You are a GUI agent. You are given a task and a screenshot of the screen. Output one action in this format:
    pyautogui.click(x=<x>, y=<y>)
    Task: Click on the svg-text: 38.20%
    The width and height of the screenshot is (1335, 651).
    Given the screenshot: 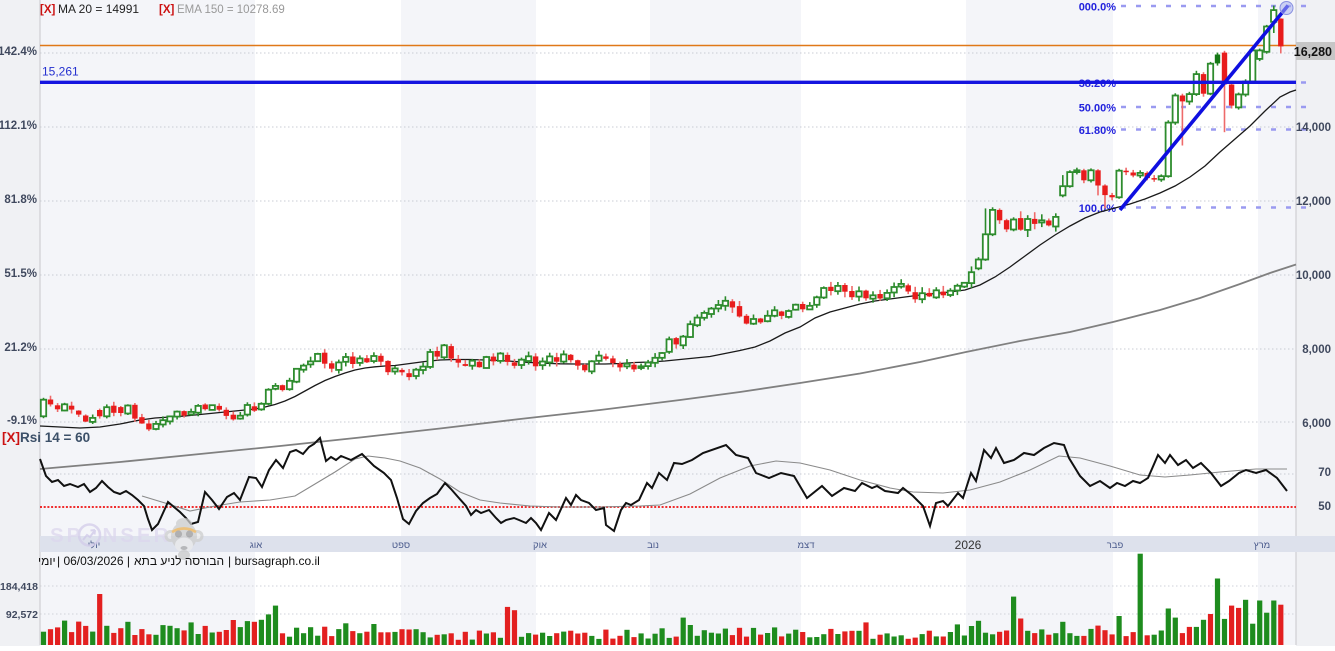 What is the action you would take?
    pyautogui.click(x=1098, y=84)
    